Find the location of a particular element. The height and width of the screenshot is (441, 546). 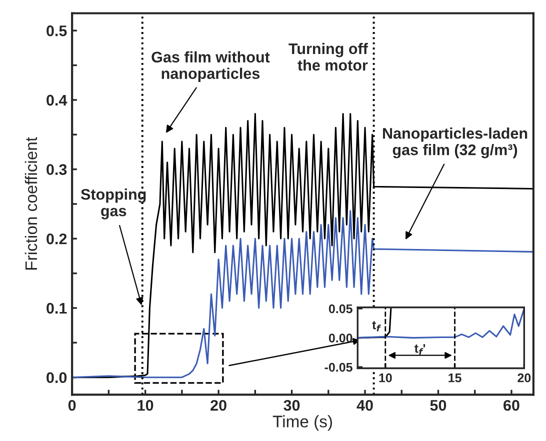

y-tick-label: 0.0 is located at coordinates (56, 378).